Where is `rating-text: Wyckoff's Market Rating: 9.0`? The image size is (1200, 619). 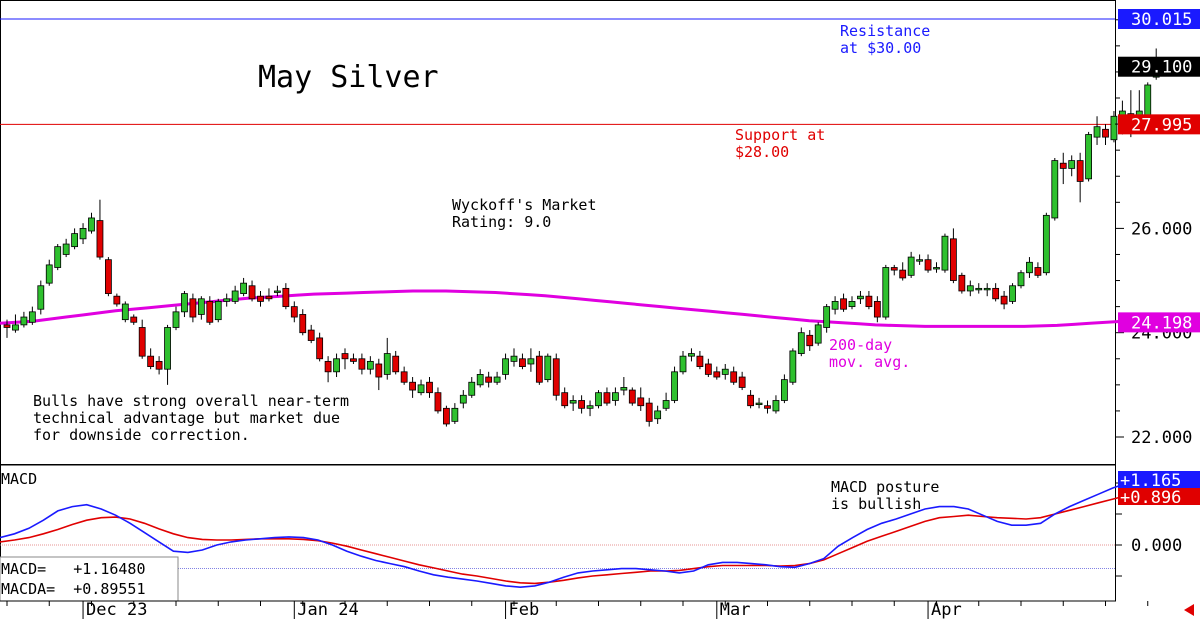
rating-text: Wyckoff's Market Rating: 9.0 is located at coordinates (524, 213).